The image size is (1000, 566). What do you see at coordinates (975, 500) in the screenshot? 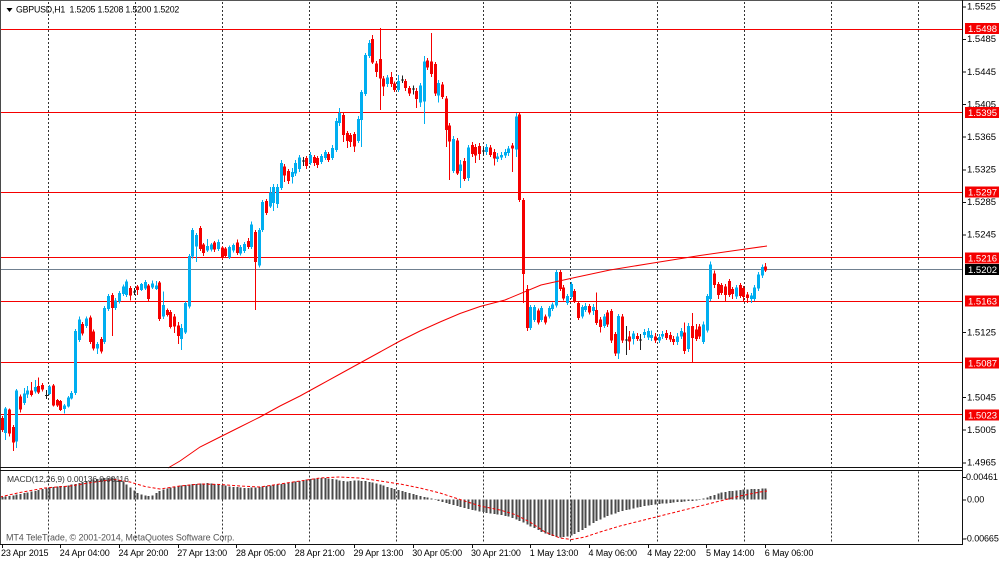
I see `svg-text: 0.00` at bounding box center [975, 500].